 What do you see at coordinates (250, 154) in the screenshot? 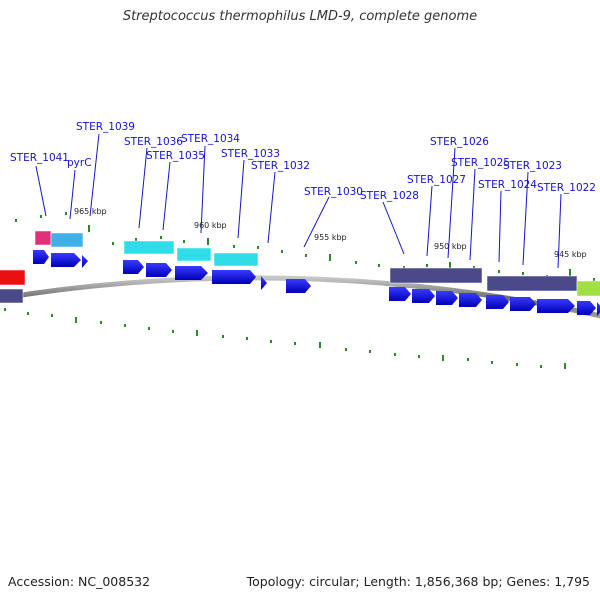
I see `gene-label: STER_1033` at bounding box center [250, 154].